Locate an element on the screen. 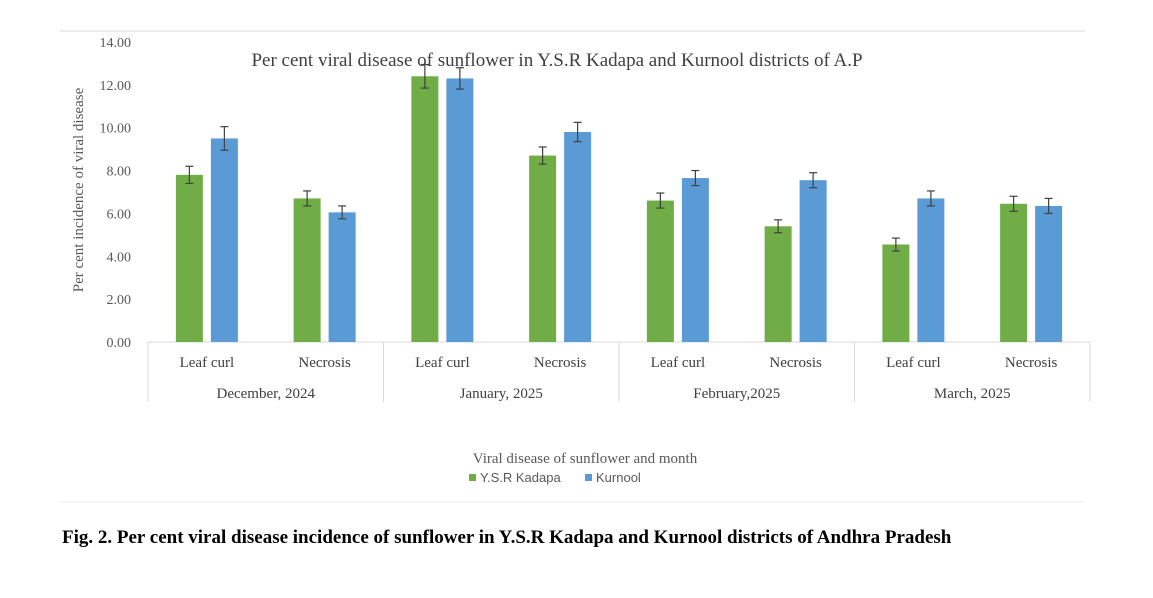 Image resolution: width=1153 pixels, height=598 pixels. x-group-label: December, 2024 is located at coordinates (265, 394).